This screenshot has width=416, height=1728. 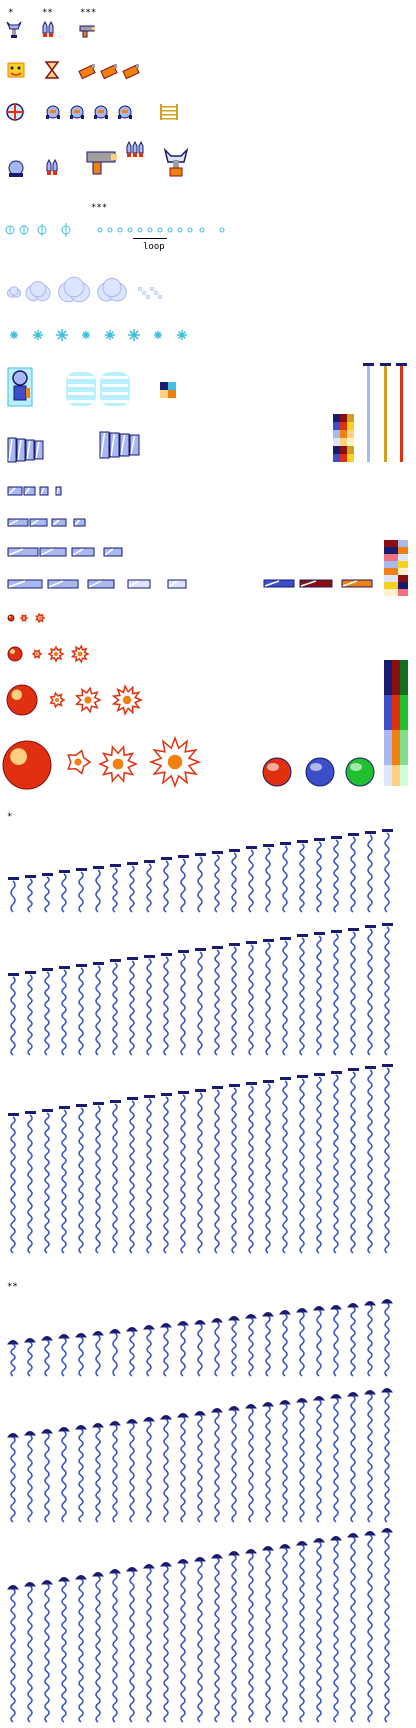 I want to click on blaster-icon, so click(x=87, y=31).